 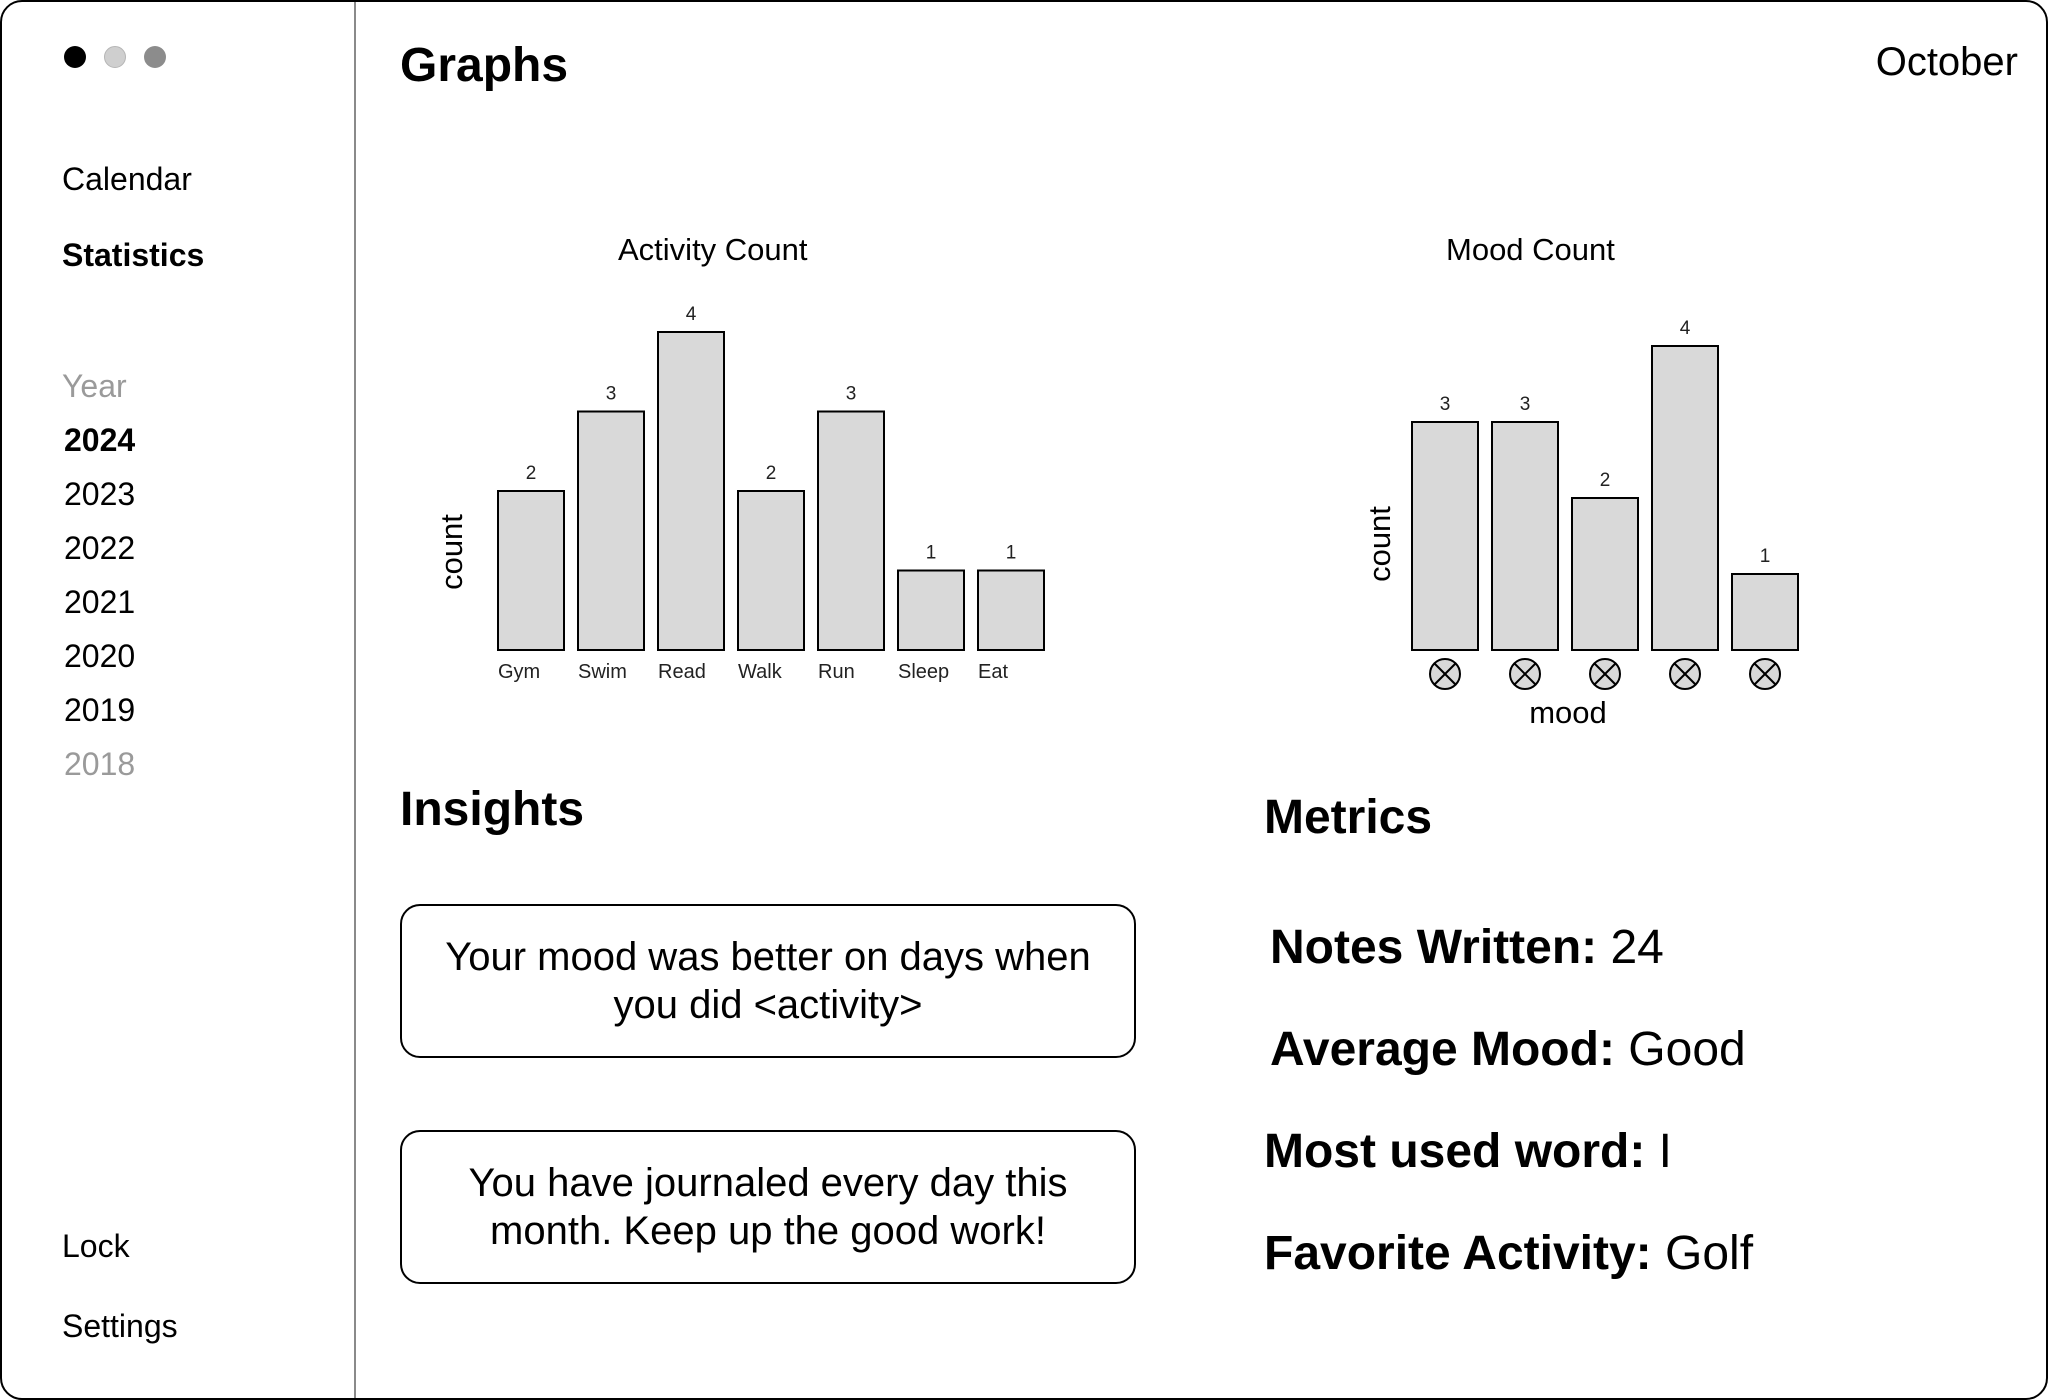 I want to click on year-2023: 2023, so click(x=100, y=494).